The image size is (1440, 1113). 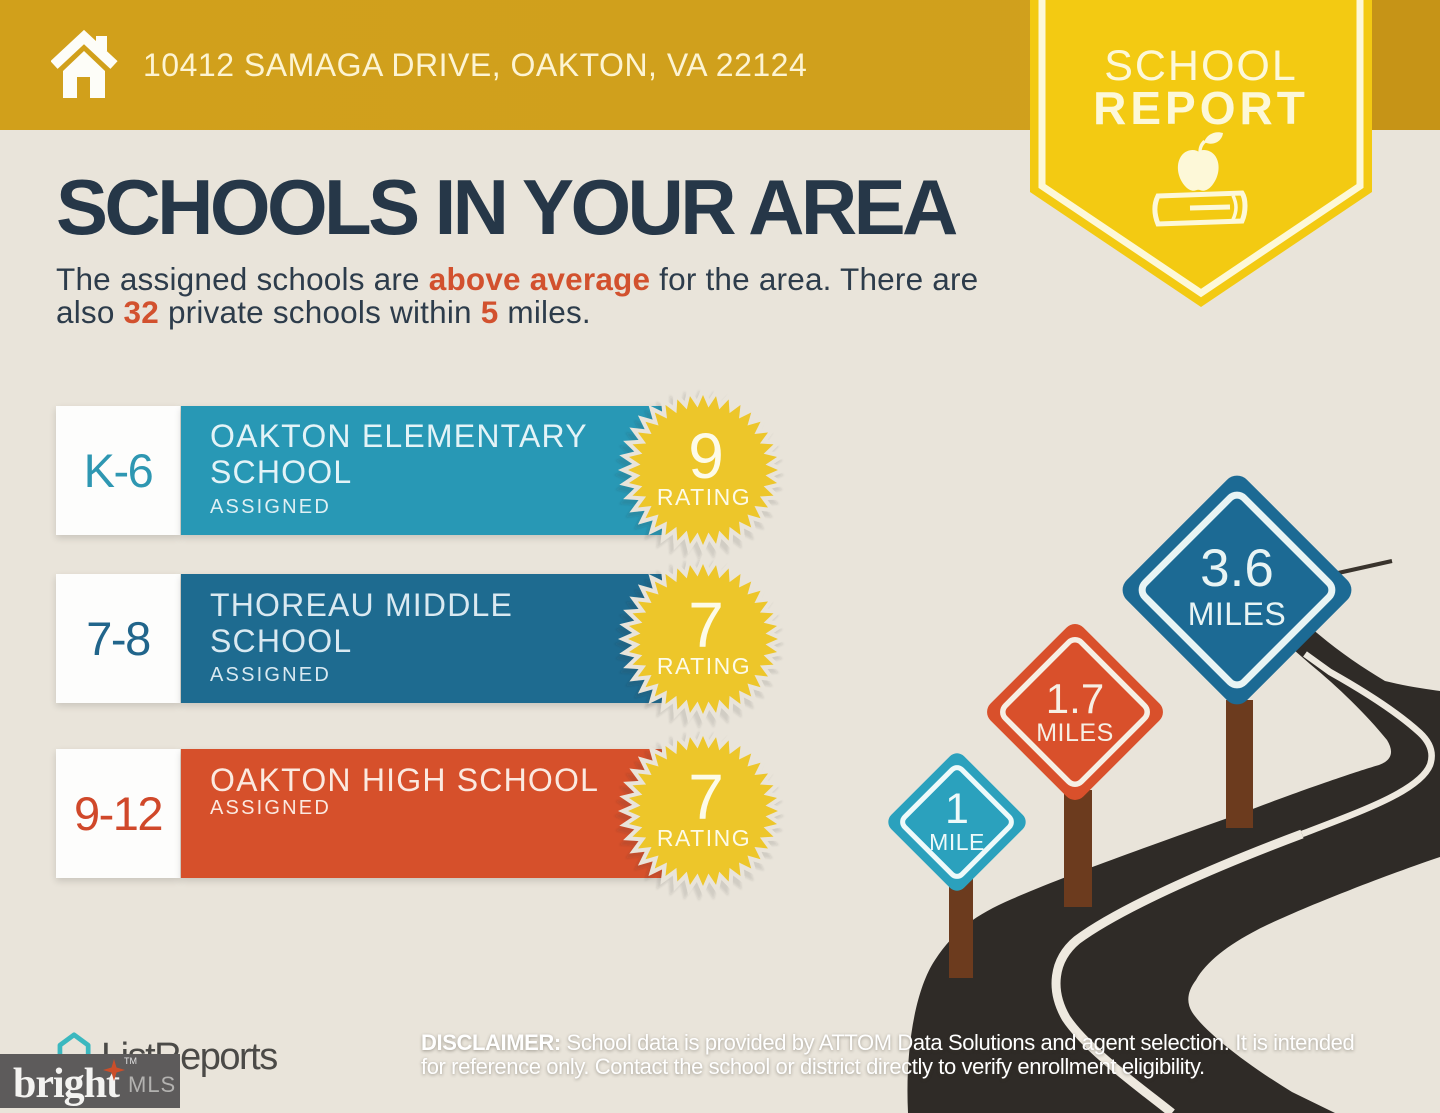 What do you see at coordinates (1237, 568) in the screenshot?
I see `svg-text: 3.6` at bounding box center [1237, 568].